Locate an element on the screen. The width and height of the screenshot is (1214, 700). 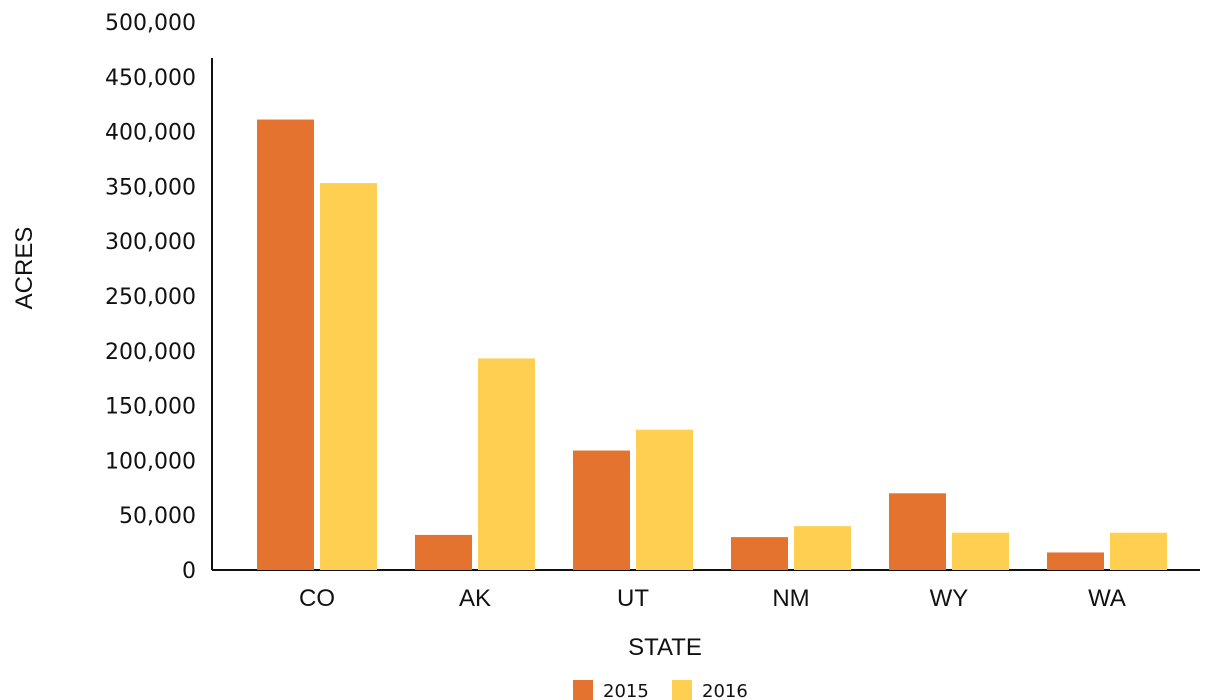
bar-wa-2015 is located at coordinates (1075, 561).